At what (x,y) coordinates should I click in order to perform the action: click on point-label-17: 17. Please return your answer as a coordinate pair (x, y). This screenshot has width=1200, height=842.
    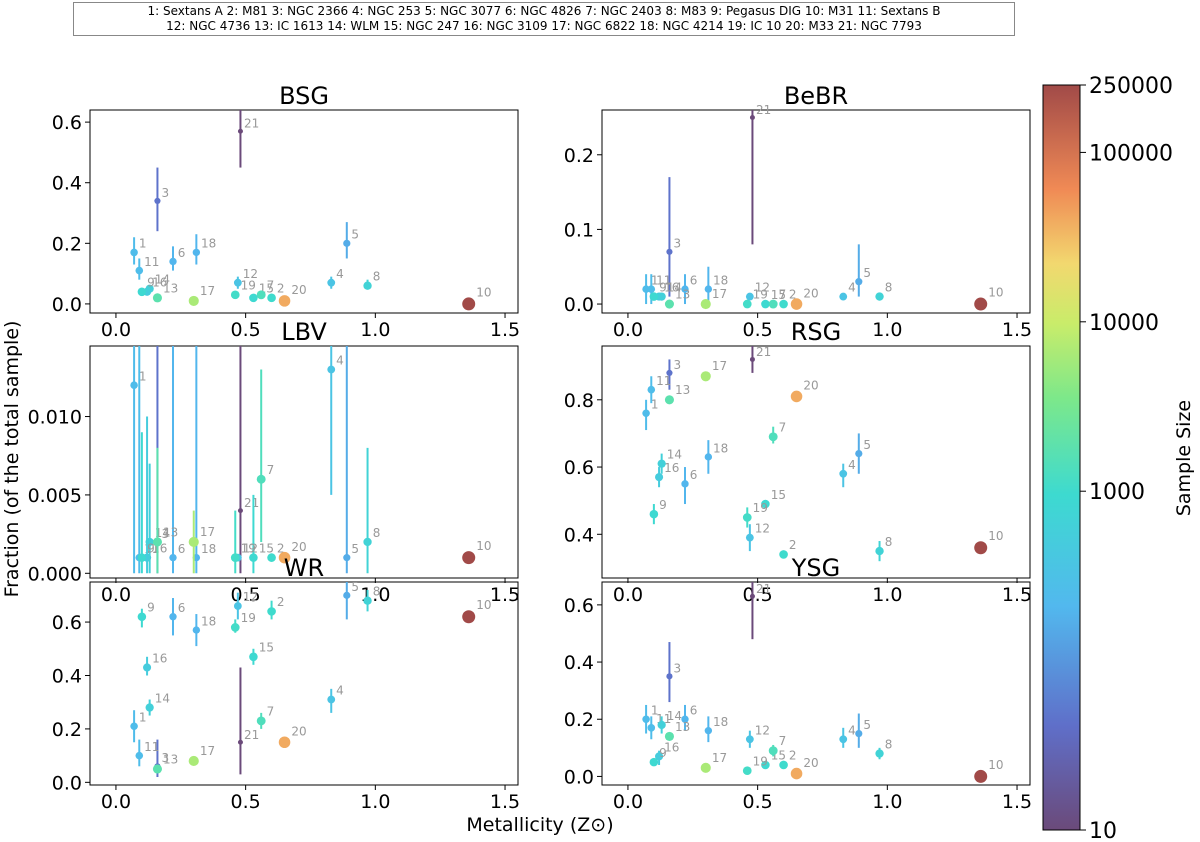
    Looking at the image, I should click on (719, 366).